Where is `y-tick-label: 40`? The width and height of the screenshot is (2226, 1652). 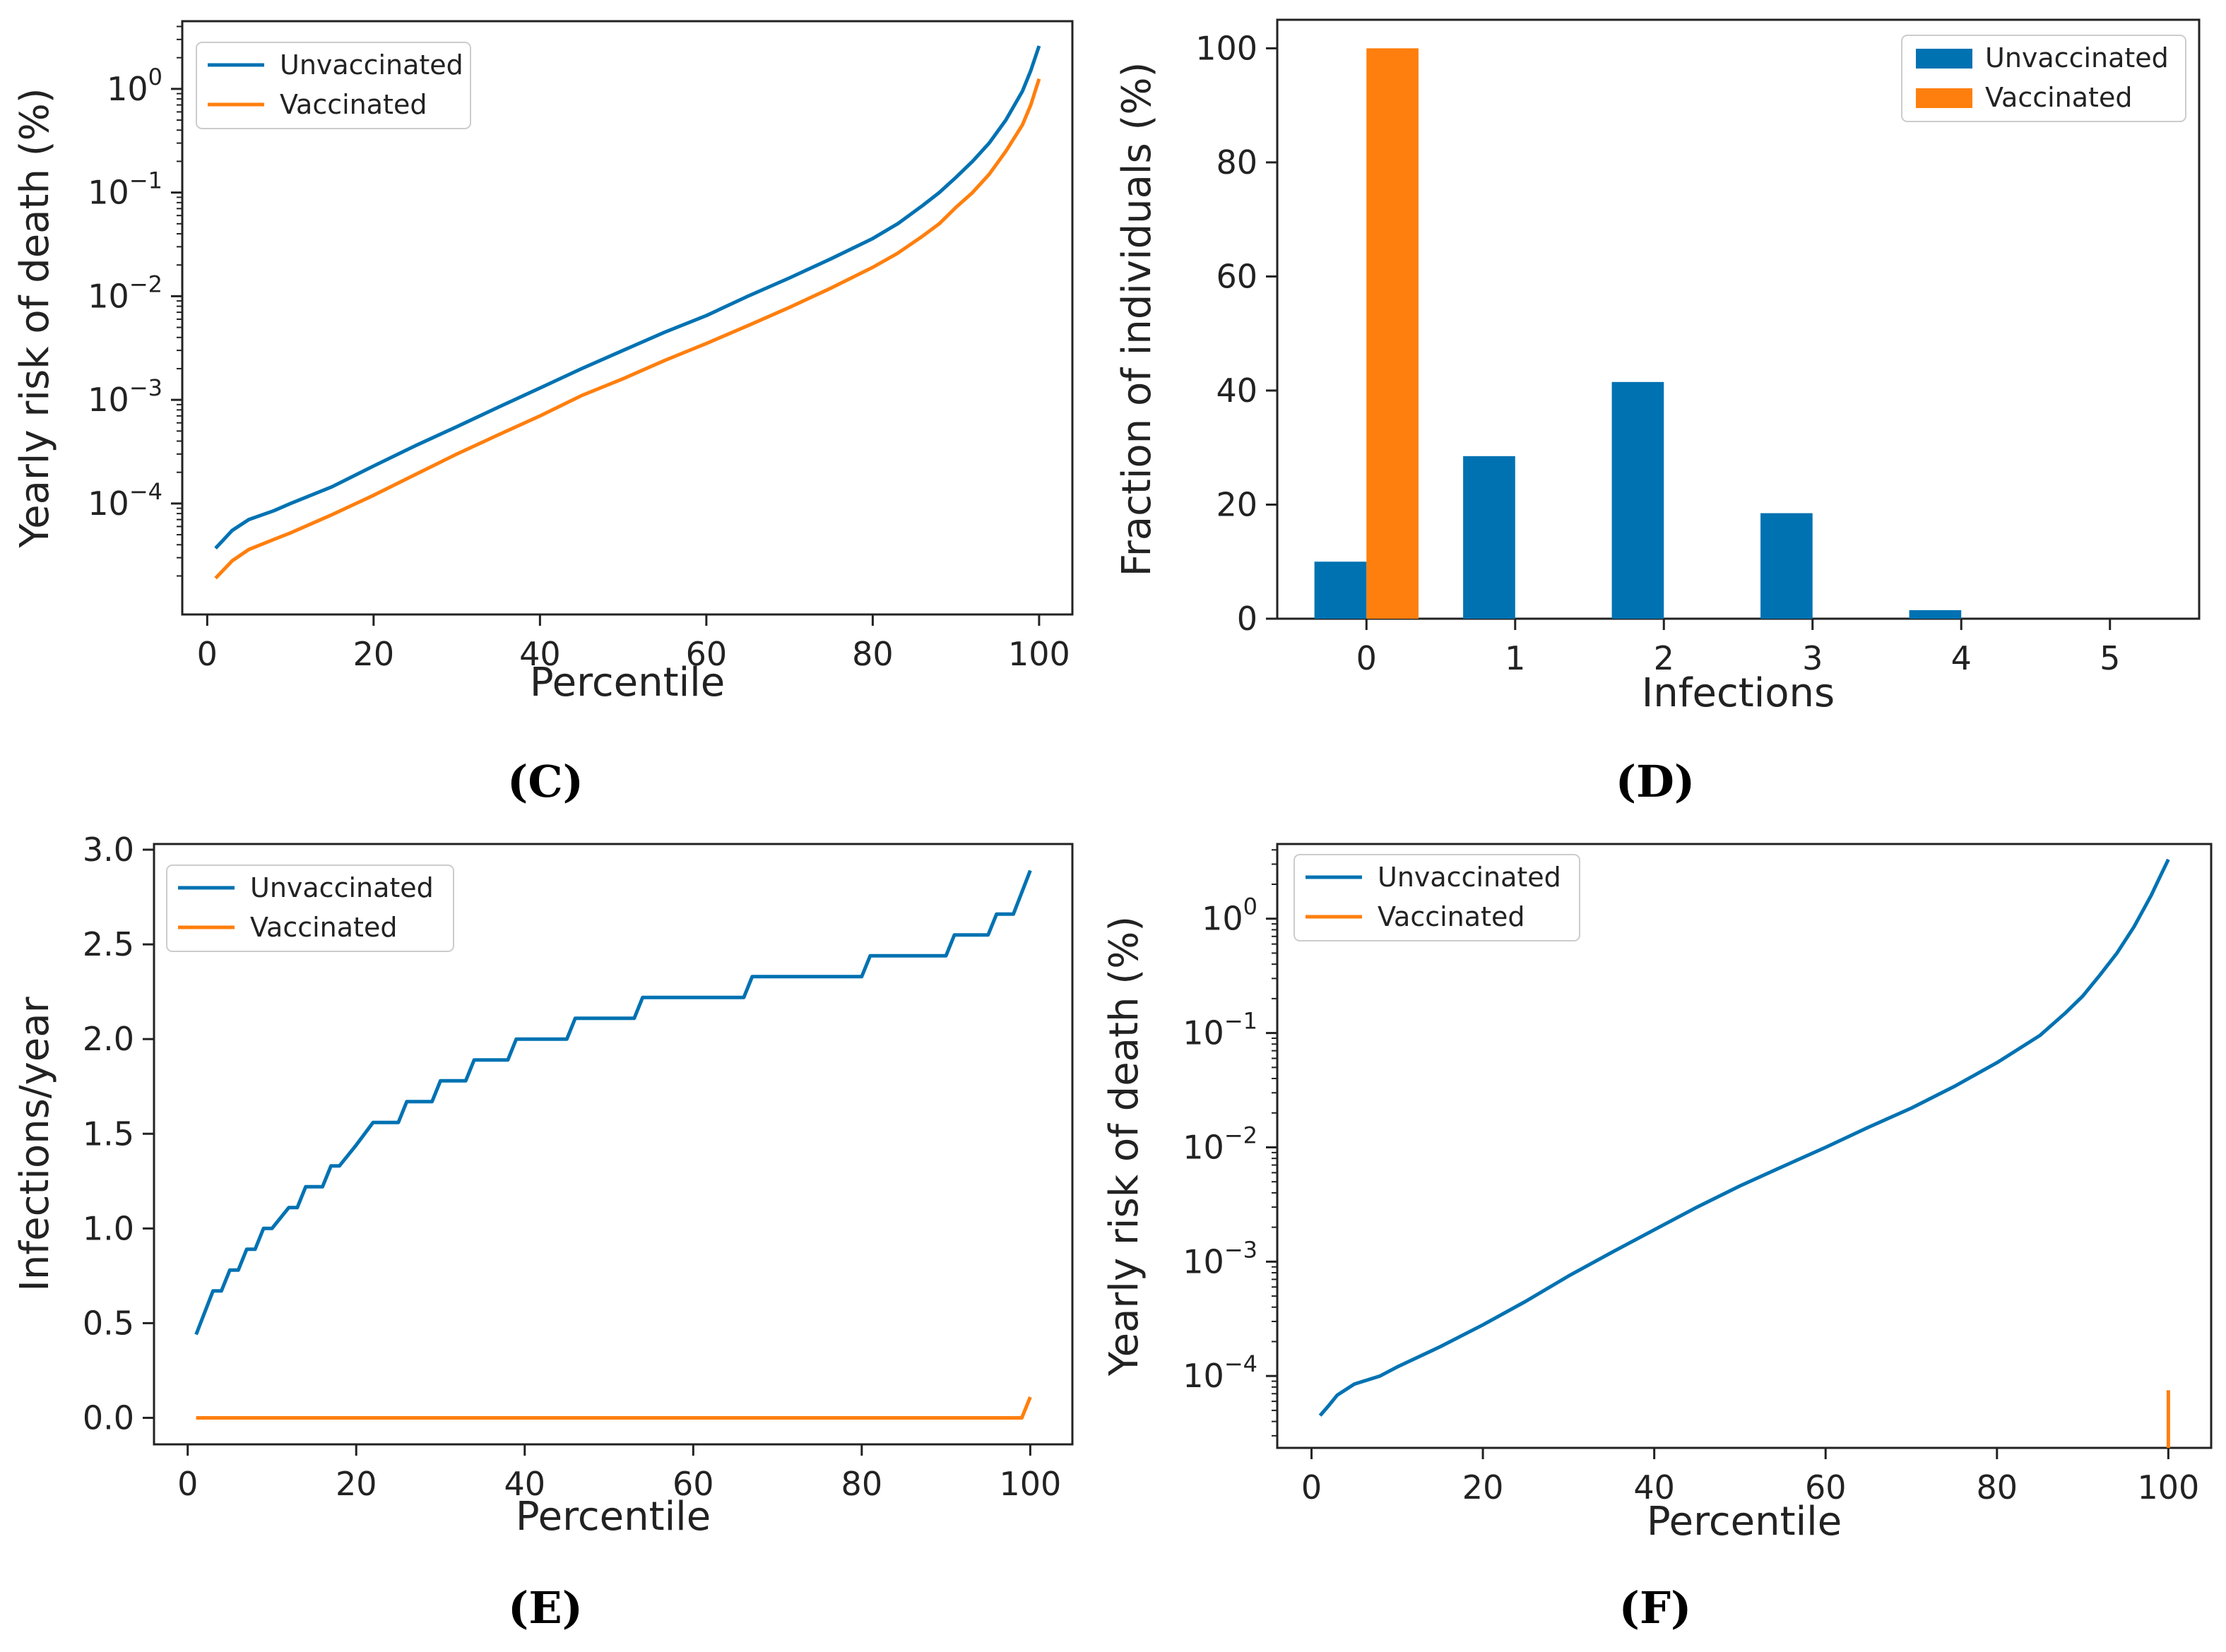 y-tick-label: 40 is located at coordinates (1237, 391).